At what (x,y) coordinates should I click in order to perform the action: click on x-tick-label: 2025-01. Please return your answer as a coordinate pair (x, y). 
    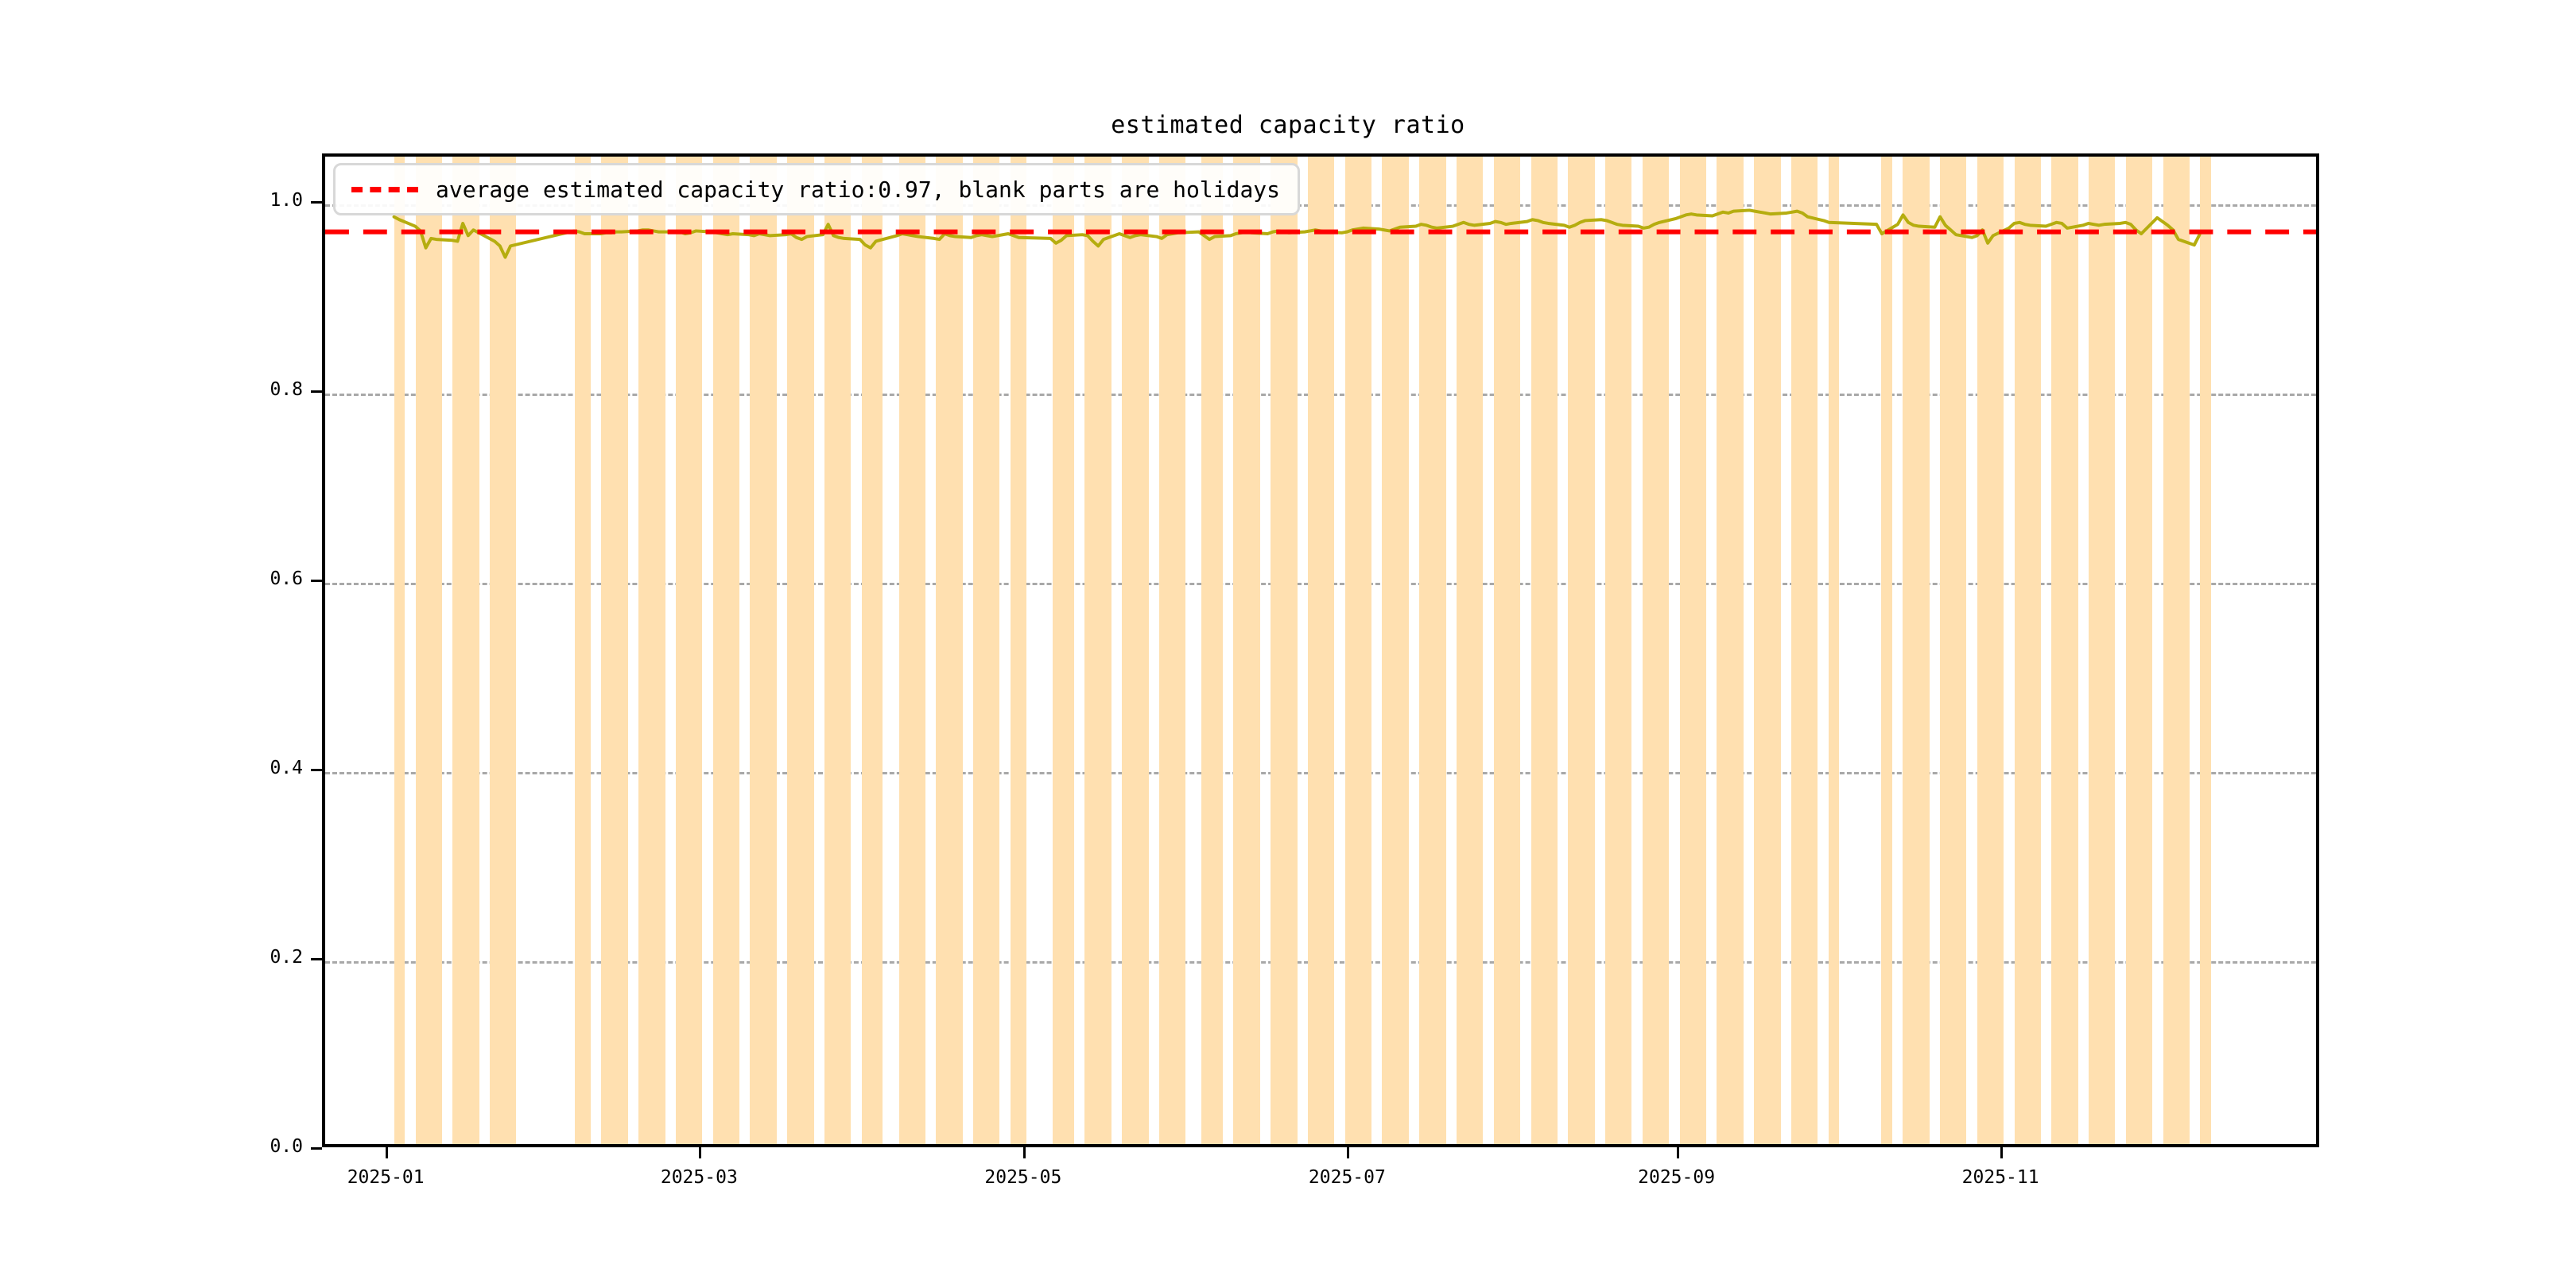
    Looking at the image, I should click on (386, 1177).